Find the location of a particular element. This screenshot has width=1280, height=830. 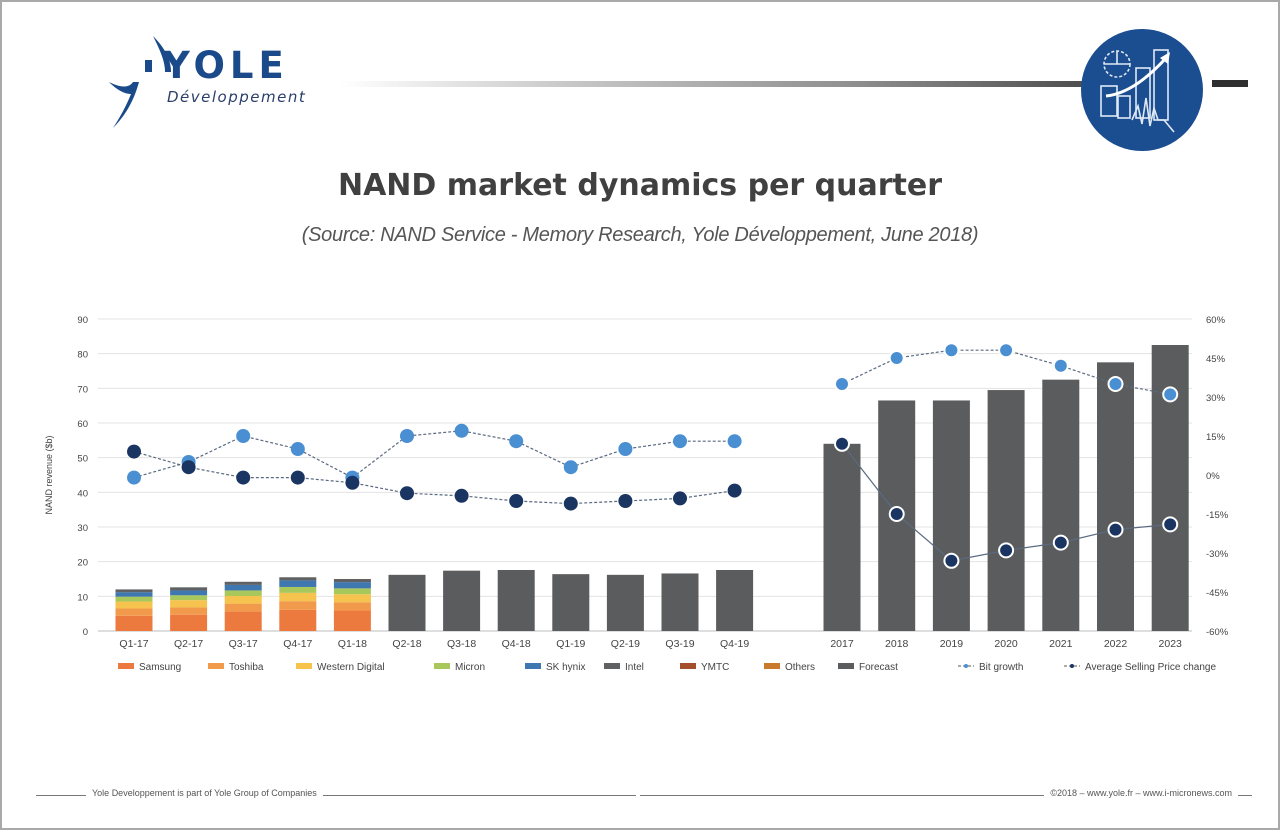

header-rule-end is located at coordinates (1230, 83).